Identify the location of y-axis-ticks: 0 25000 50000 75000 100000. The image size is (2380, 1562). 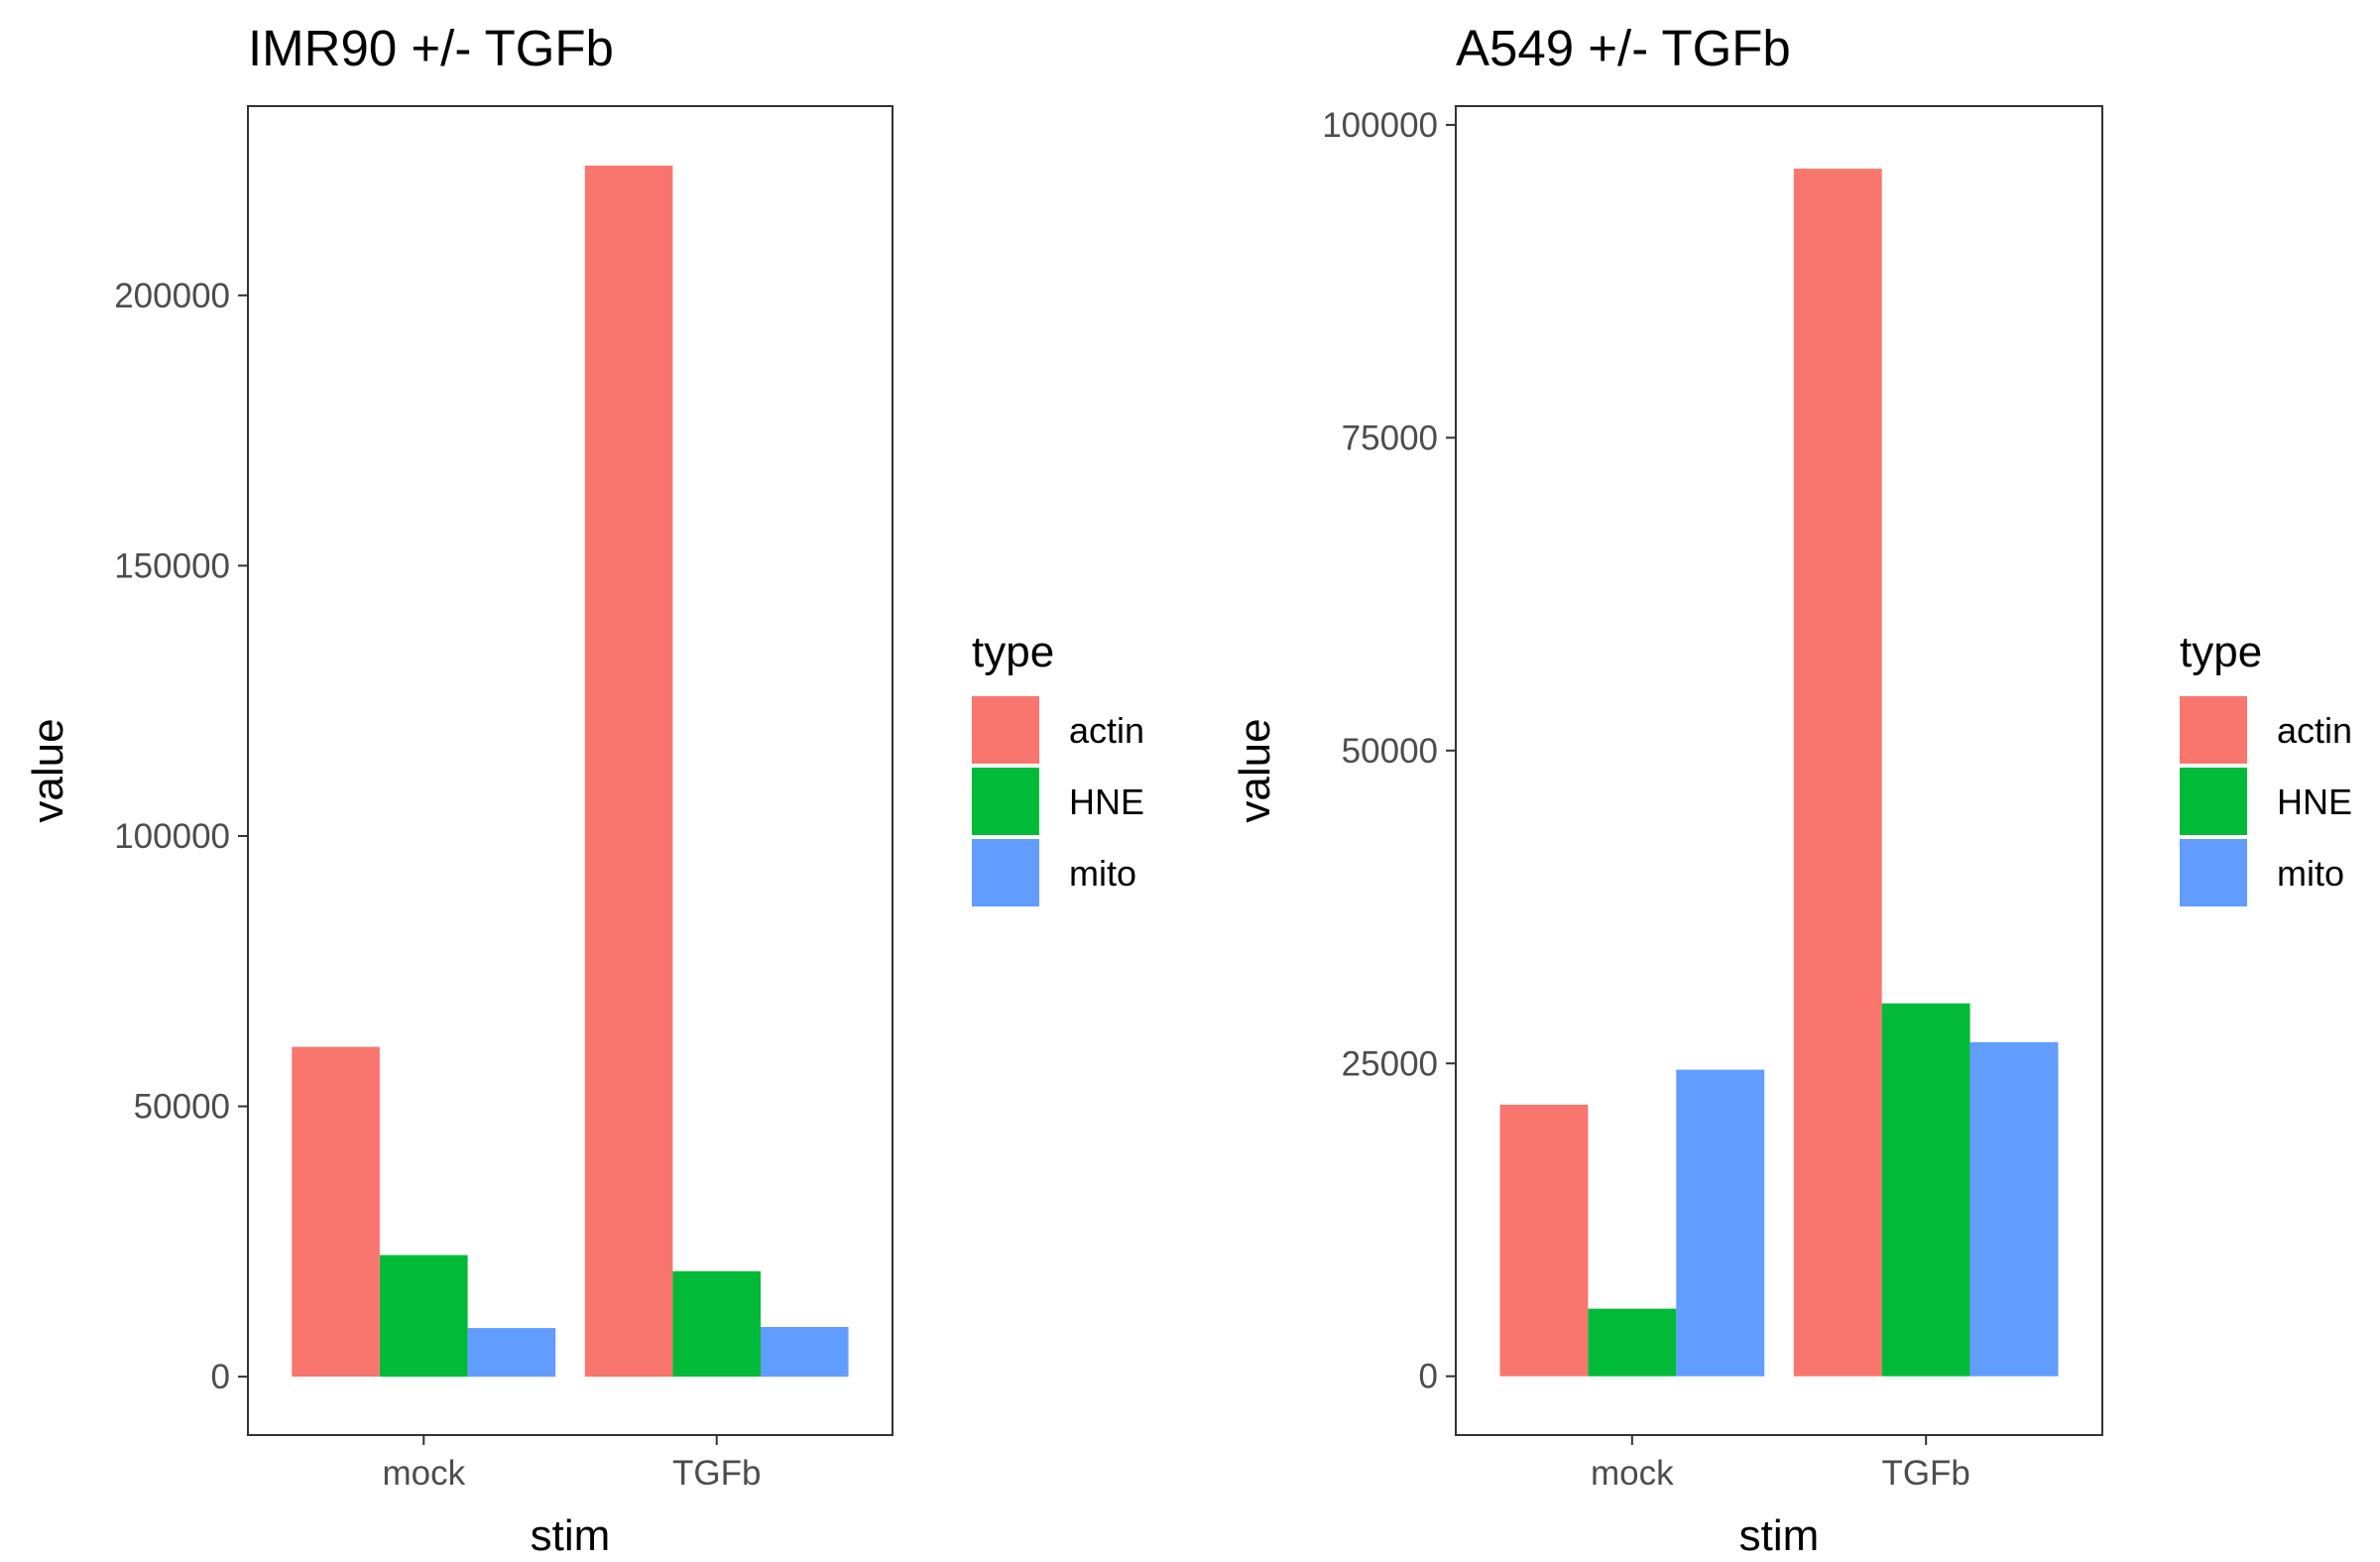
(1389, 751).